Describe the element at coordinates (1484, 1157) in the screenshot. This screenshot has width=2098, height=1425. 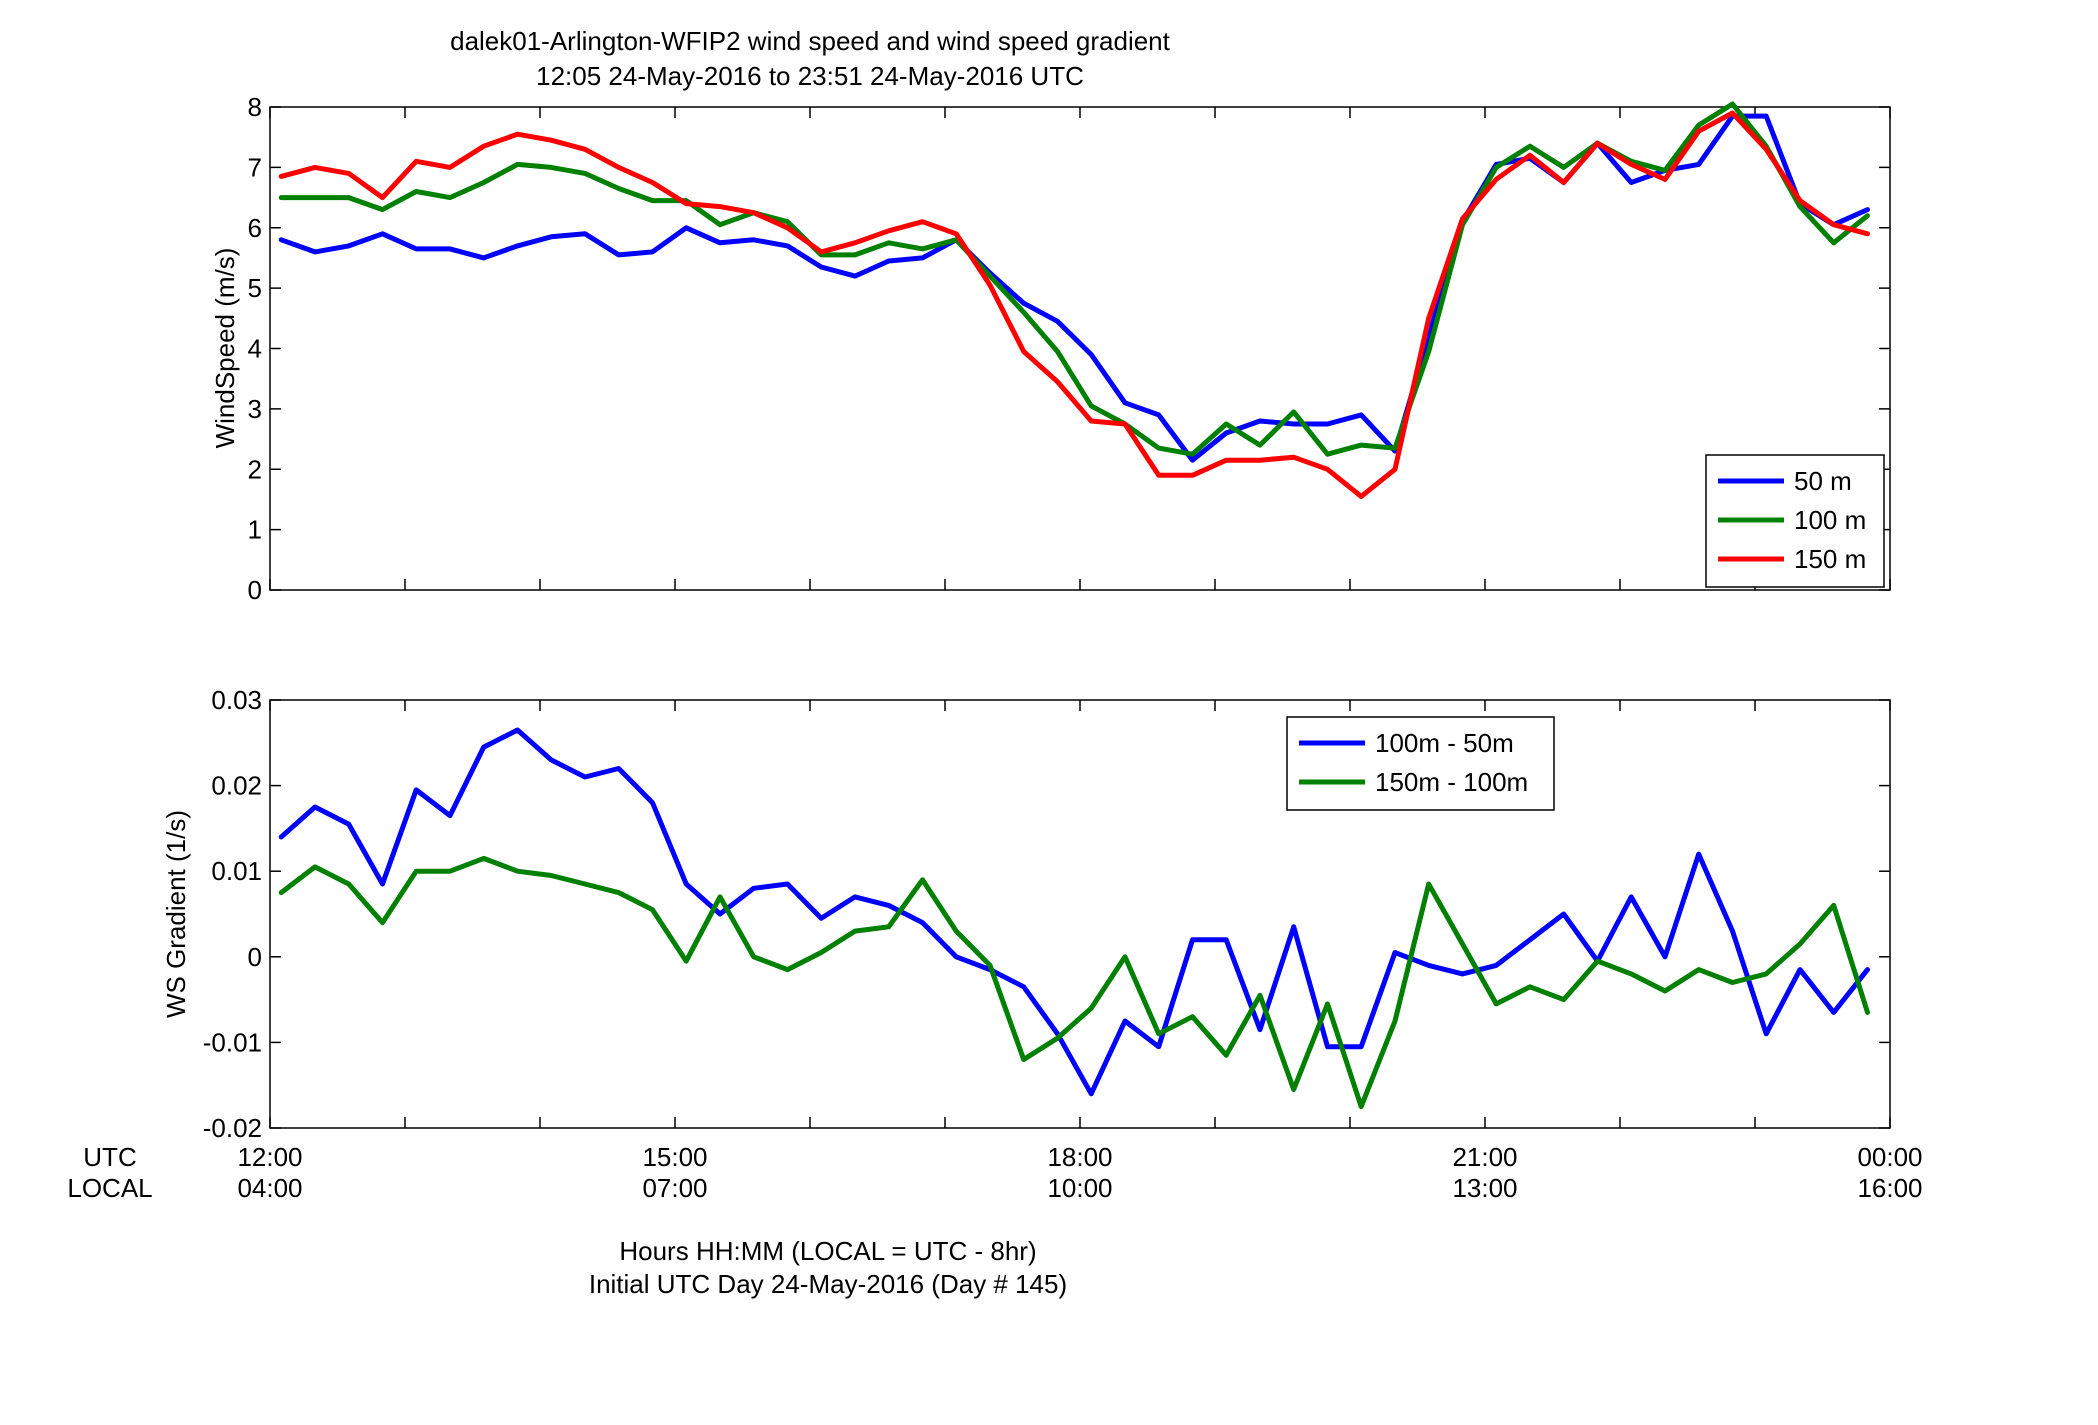
I see `utc-tick-label: 21:00` at that location.